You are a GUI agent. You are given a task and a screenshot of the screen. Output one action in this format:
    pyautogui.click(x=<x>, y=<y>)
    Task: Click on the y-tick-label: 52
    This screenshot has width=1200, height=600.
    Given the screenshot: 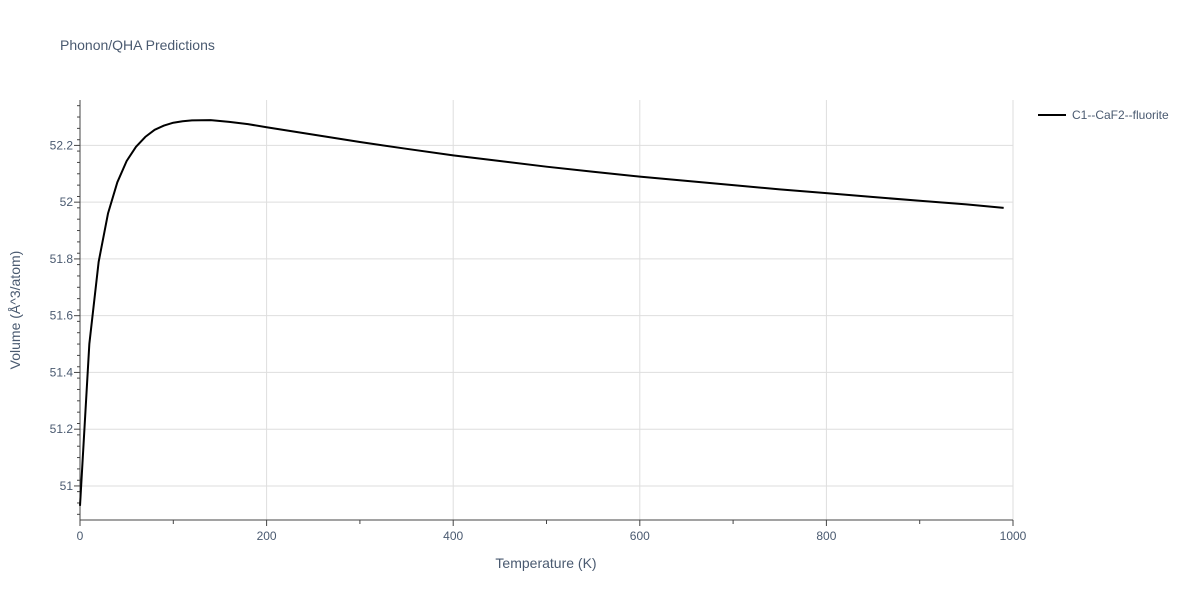 What is the action you would take?
    pyautogui.click(x=67, y=202)
    